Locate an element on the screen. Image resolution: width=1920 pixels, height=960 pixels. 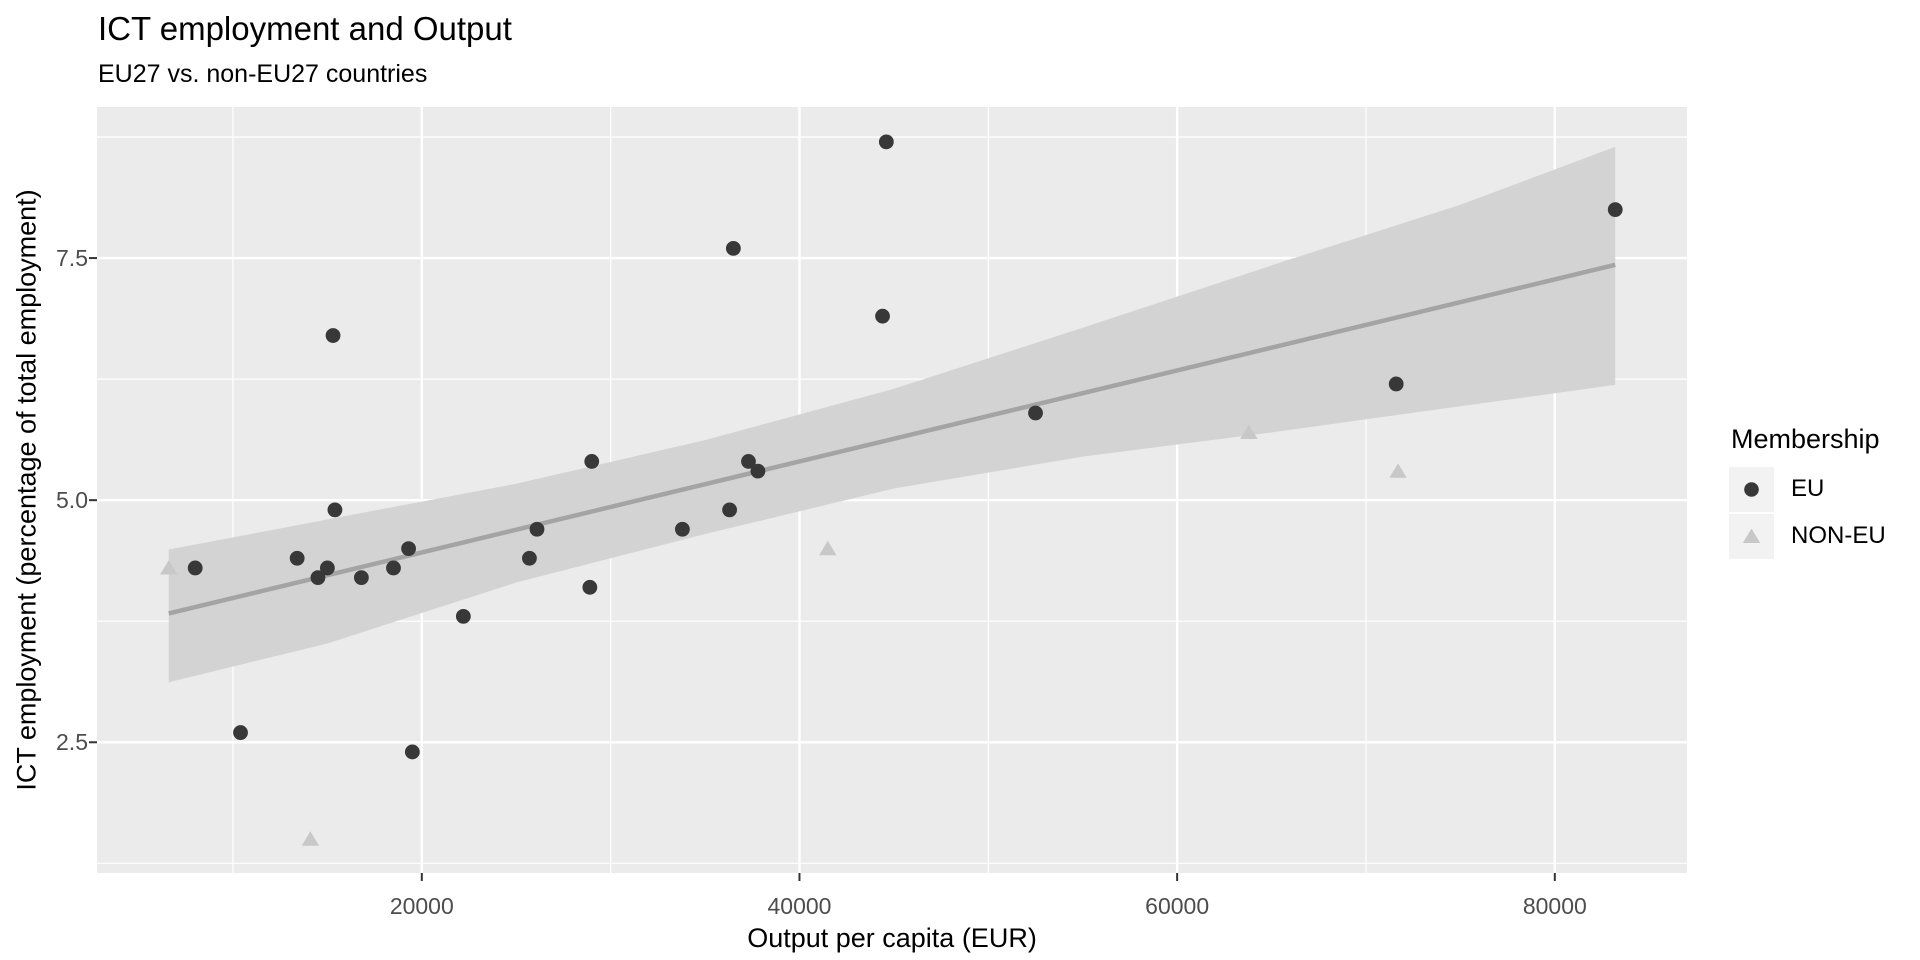
legend-title: Membership is located at coordinates (1805, 439).